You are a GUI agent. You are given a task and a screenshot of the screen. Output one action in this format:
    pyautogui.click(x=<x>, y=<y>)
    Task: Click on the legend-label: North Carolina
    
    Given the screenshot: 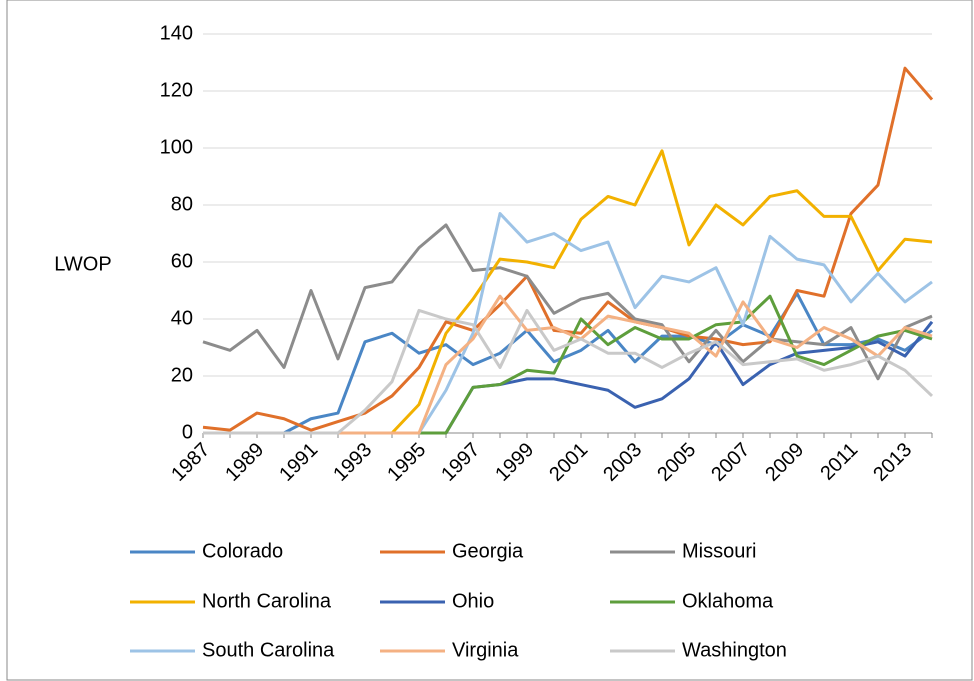 What is the action you would take?
    pyautogui.click(x=267, y=601)
    